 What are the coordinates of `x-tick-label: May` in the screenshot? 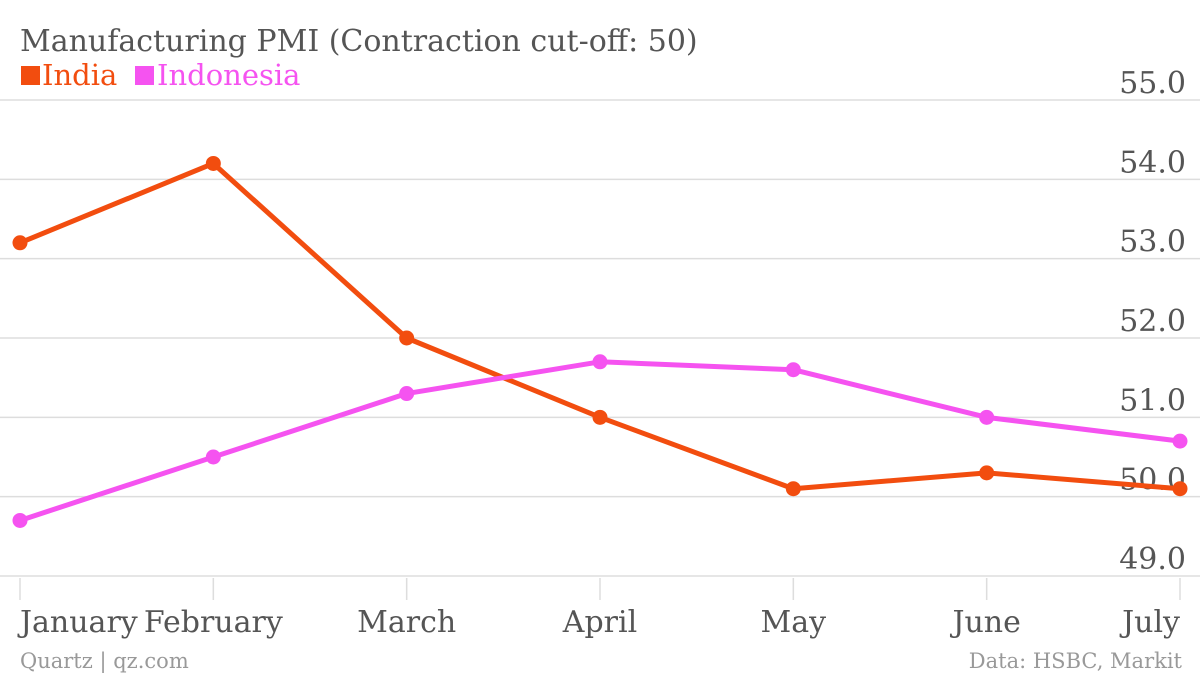 It's located at (794, 622).